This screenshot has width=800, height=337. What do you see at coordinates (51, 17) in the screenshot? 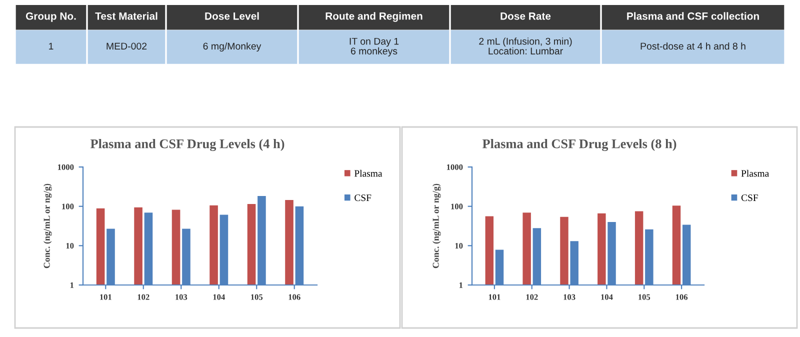
I see `category-label: Group No.` at bounding box center [51, 17].